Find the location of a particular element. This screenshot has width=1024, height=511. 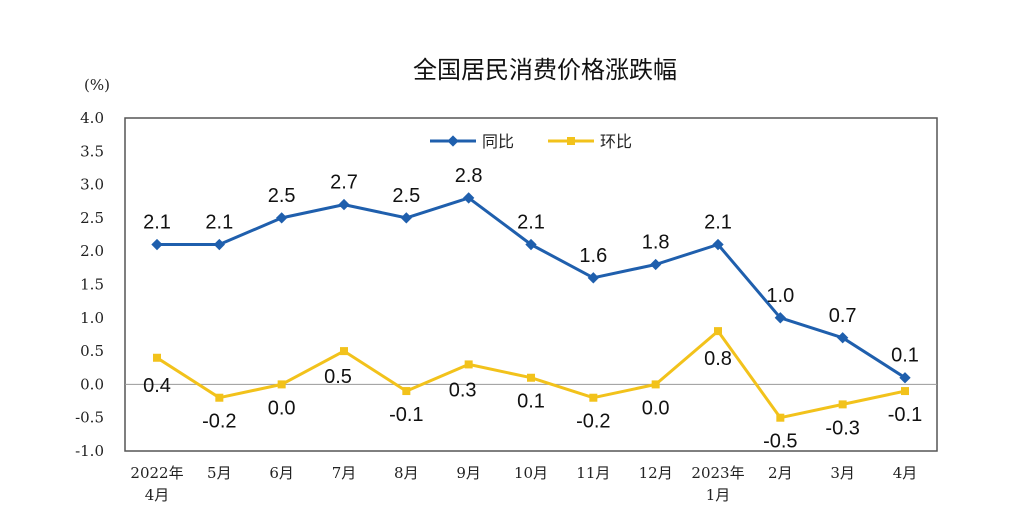

data-label: 1.6 is located at coordinates (593, 256).